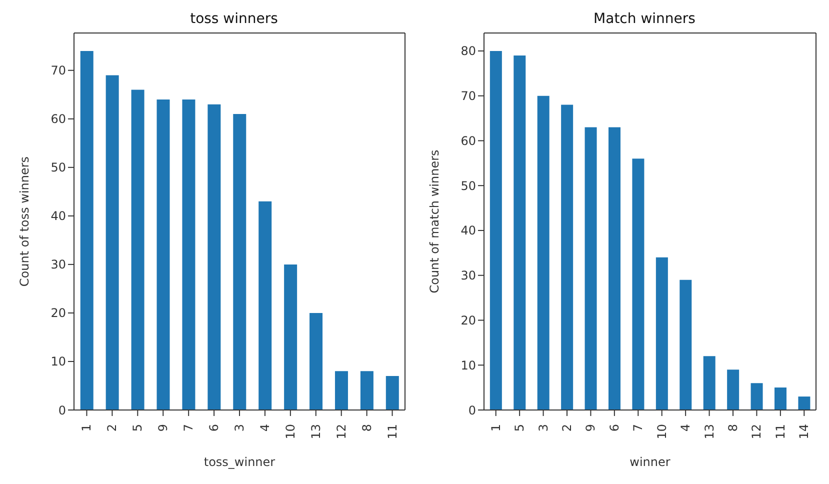  What do you see at coordinates (434, 222) in the screenshot?
I see `y-axis-title: Count of match winners` at bounding box center [434, 222].